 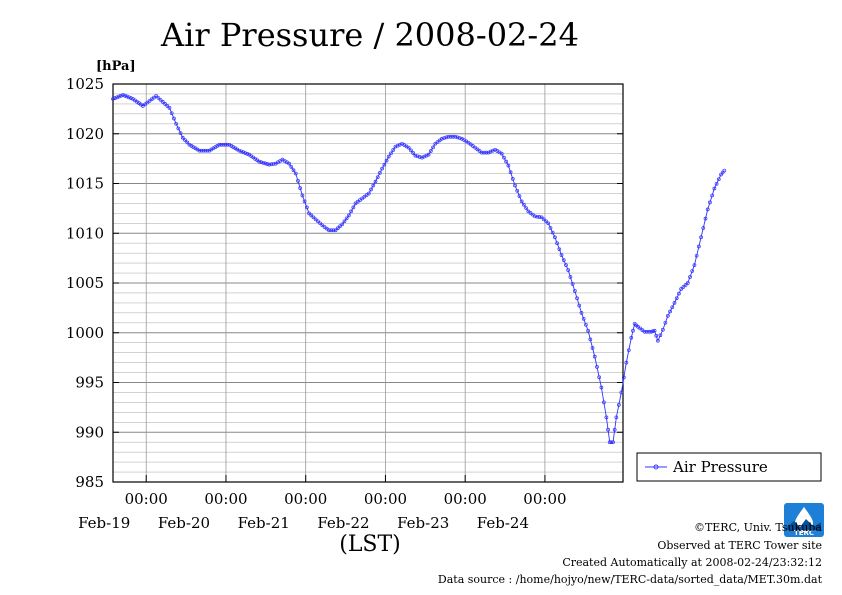 I want to click on y-axis-unit-label: [hPa], so click(x=116, y=66).